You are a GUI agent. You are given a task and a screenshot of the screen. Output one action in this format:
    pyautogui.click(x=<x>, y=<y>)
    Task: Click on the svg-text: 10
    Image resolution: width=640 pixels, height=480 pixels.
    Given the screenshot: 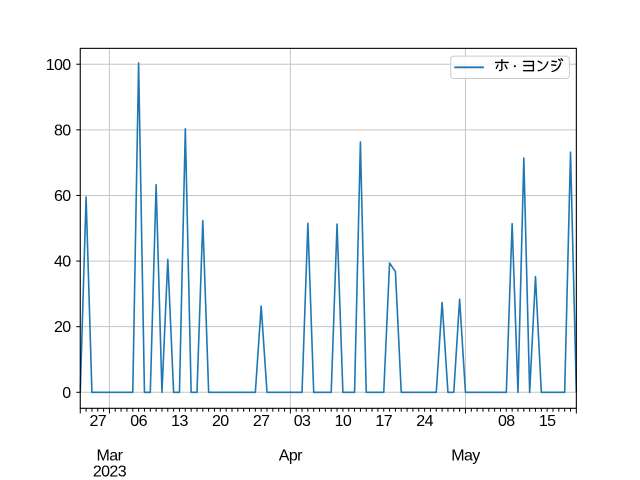 What is the action you would take?
    pyautogui.click(x=343, y=421)
    